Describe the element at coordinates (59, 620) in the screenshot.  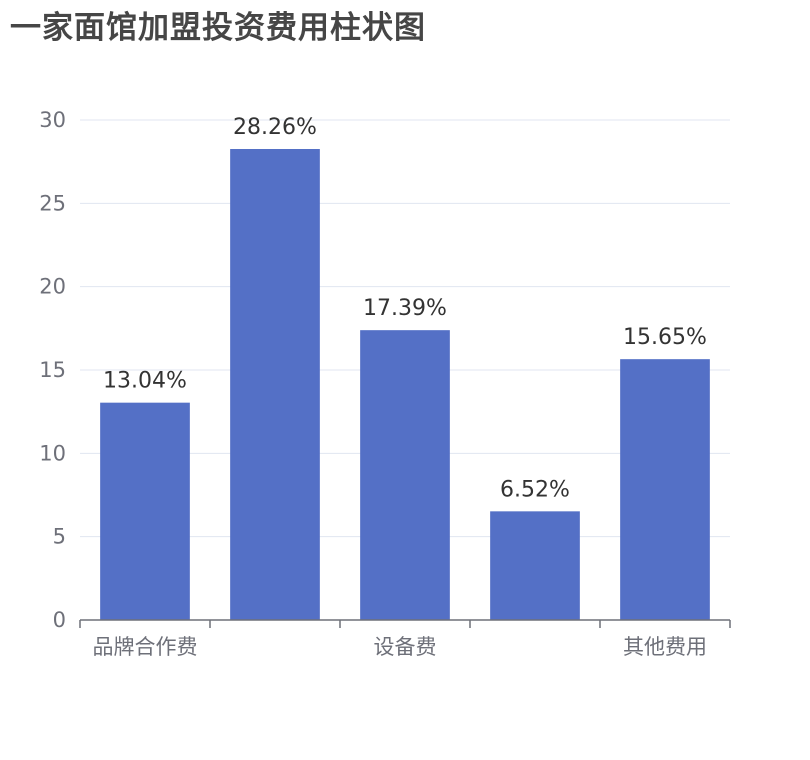
I see `y-tick-label: 0` at that location.